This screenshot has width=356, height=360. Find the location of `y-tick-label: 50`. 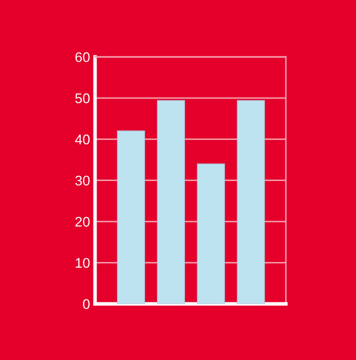

y-tick-label: 50 is located at coordinates (82, 98).